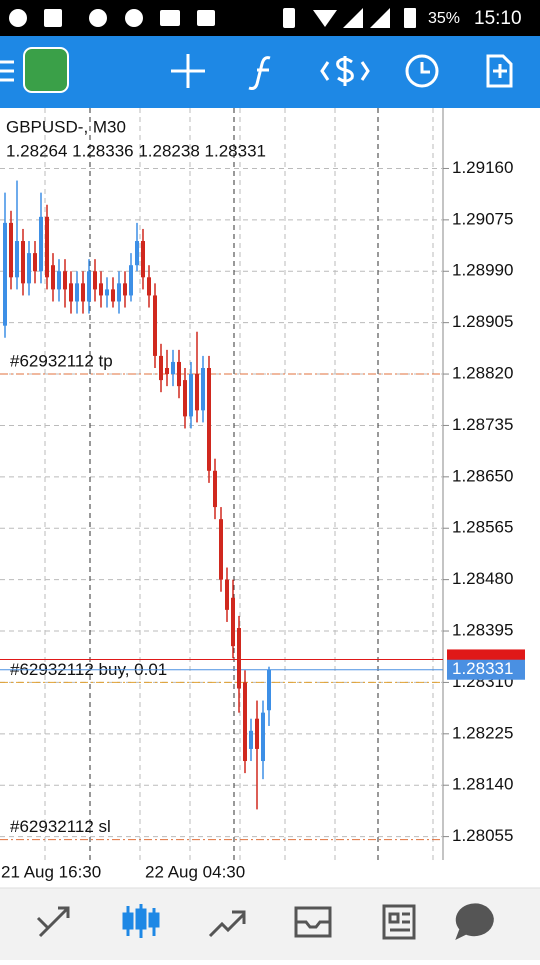  Describe the element at coordinates (482, 373) in the screenshot. I see `y-tick-label: 1.28820` at that location.